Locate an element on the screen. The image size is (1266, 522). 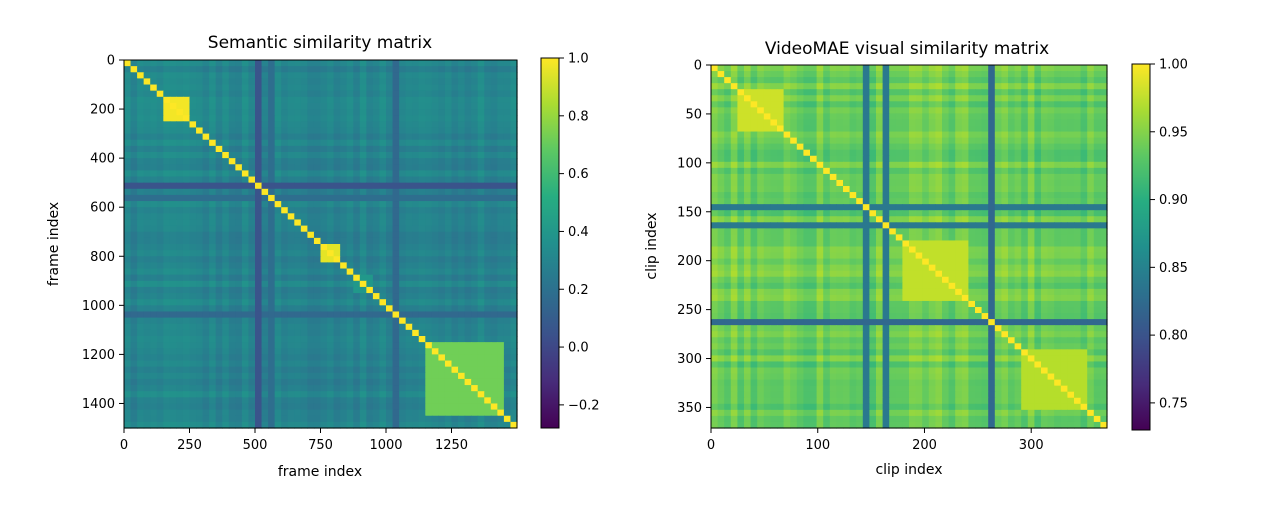
colorbar-tick-label: 0.2 is located at coordinates (578, 290).